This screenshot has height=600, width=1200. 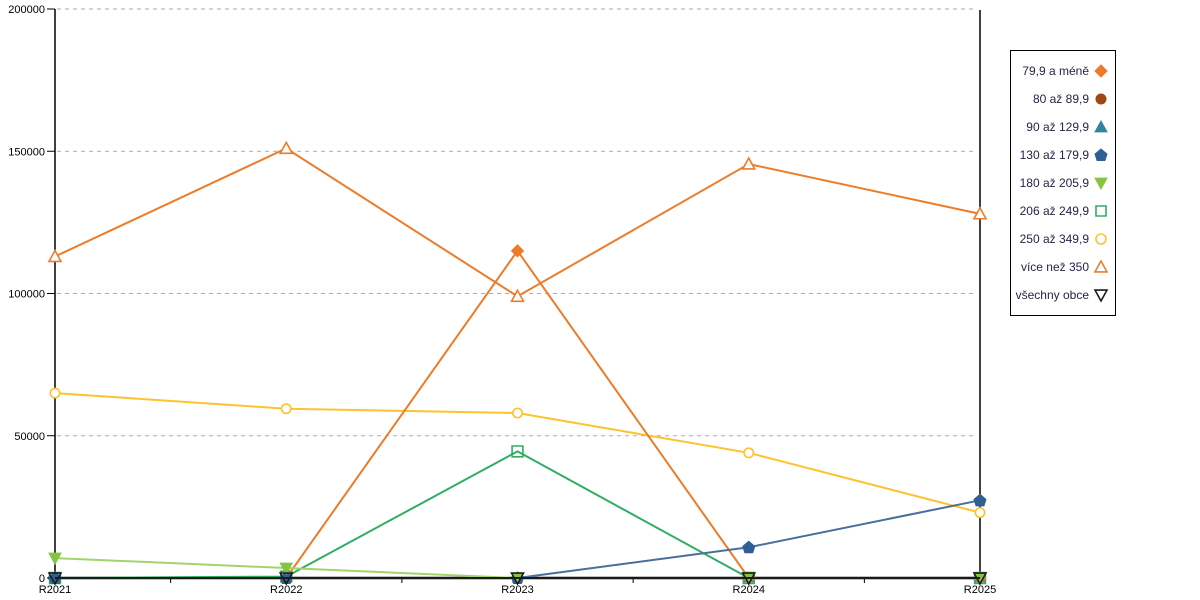 What do you see at coordinates (42, 579) in the screenshot?
I see `y-axis-tick-label: 0` at bounding box center [42, 579].